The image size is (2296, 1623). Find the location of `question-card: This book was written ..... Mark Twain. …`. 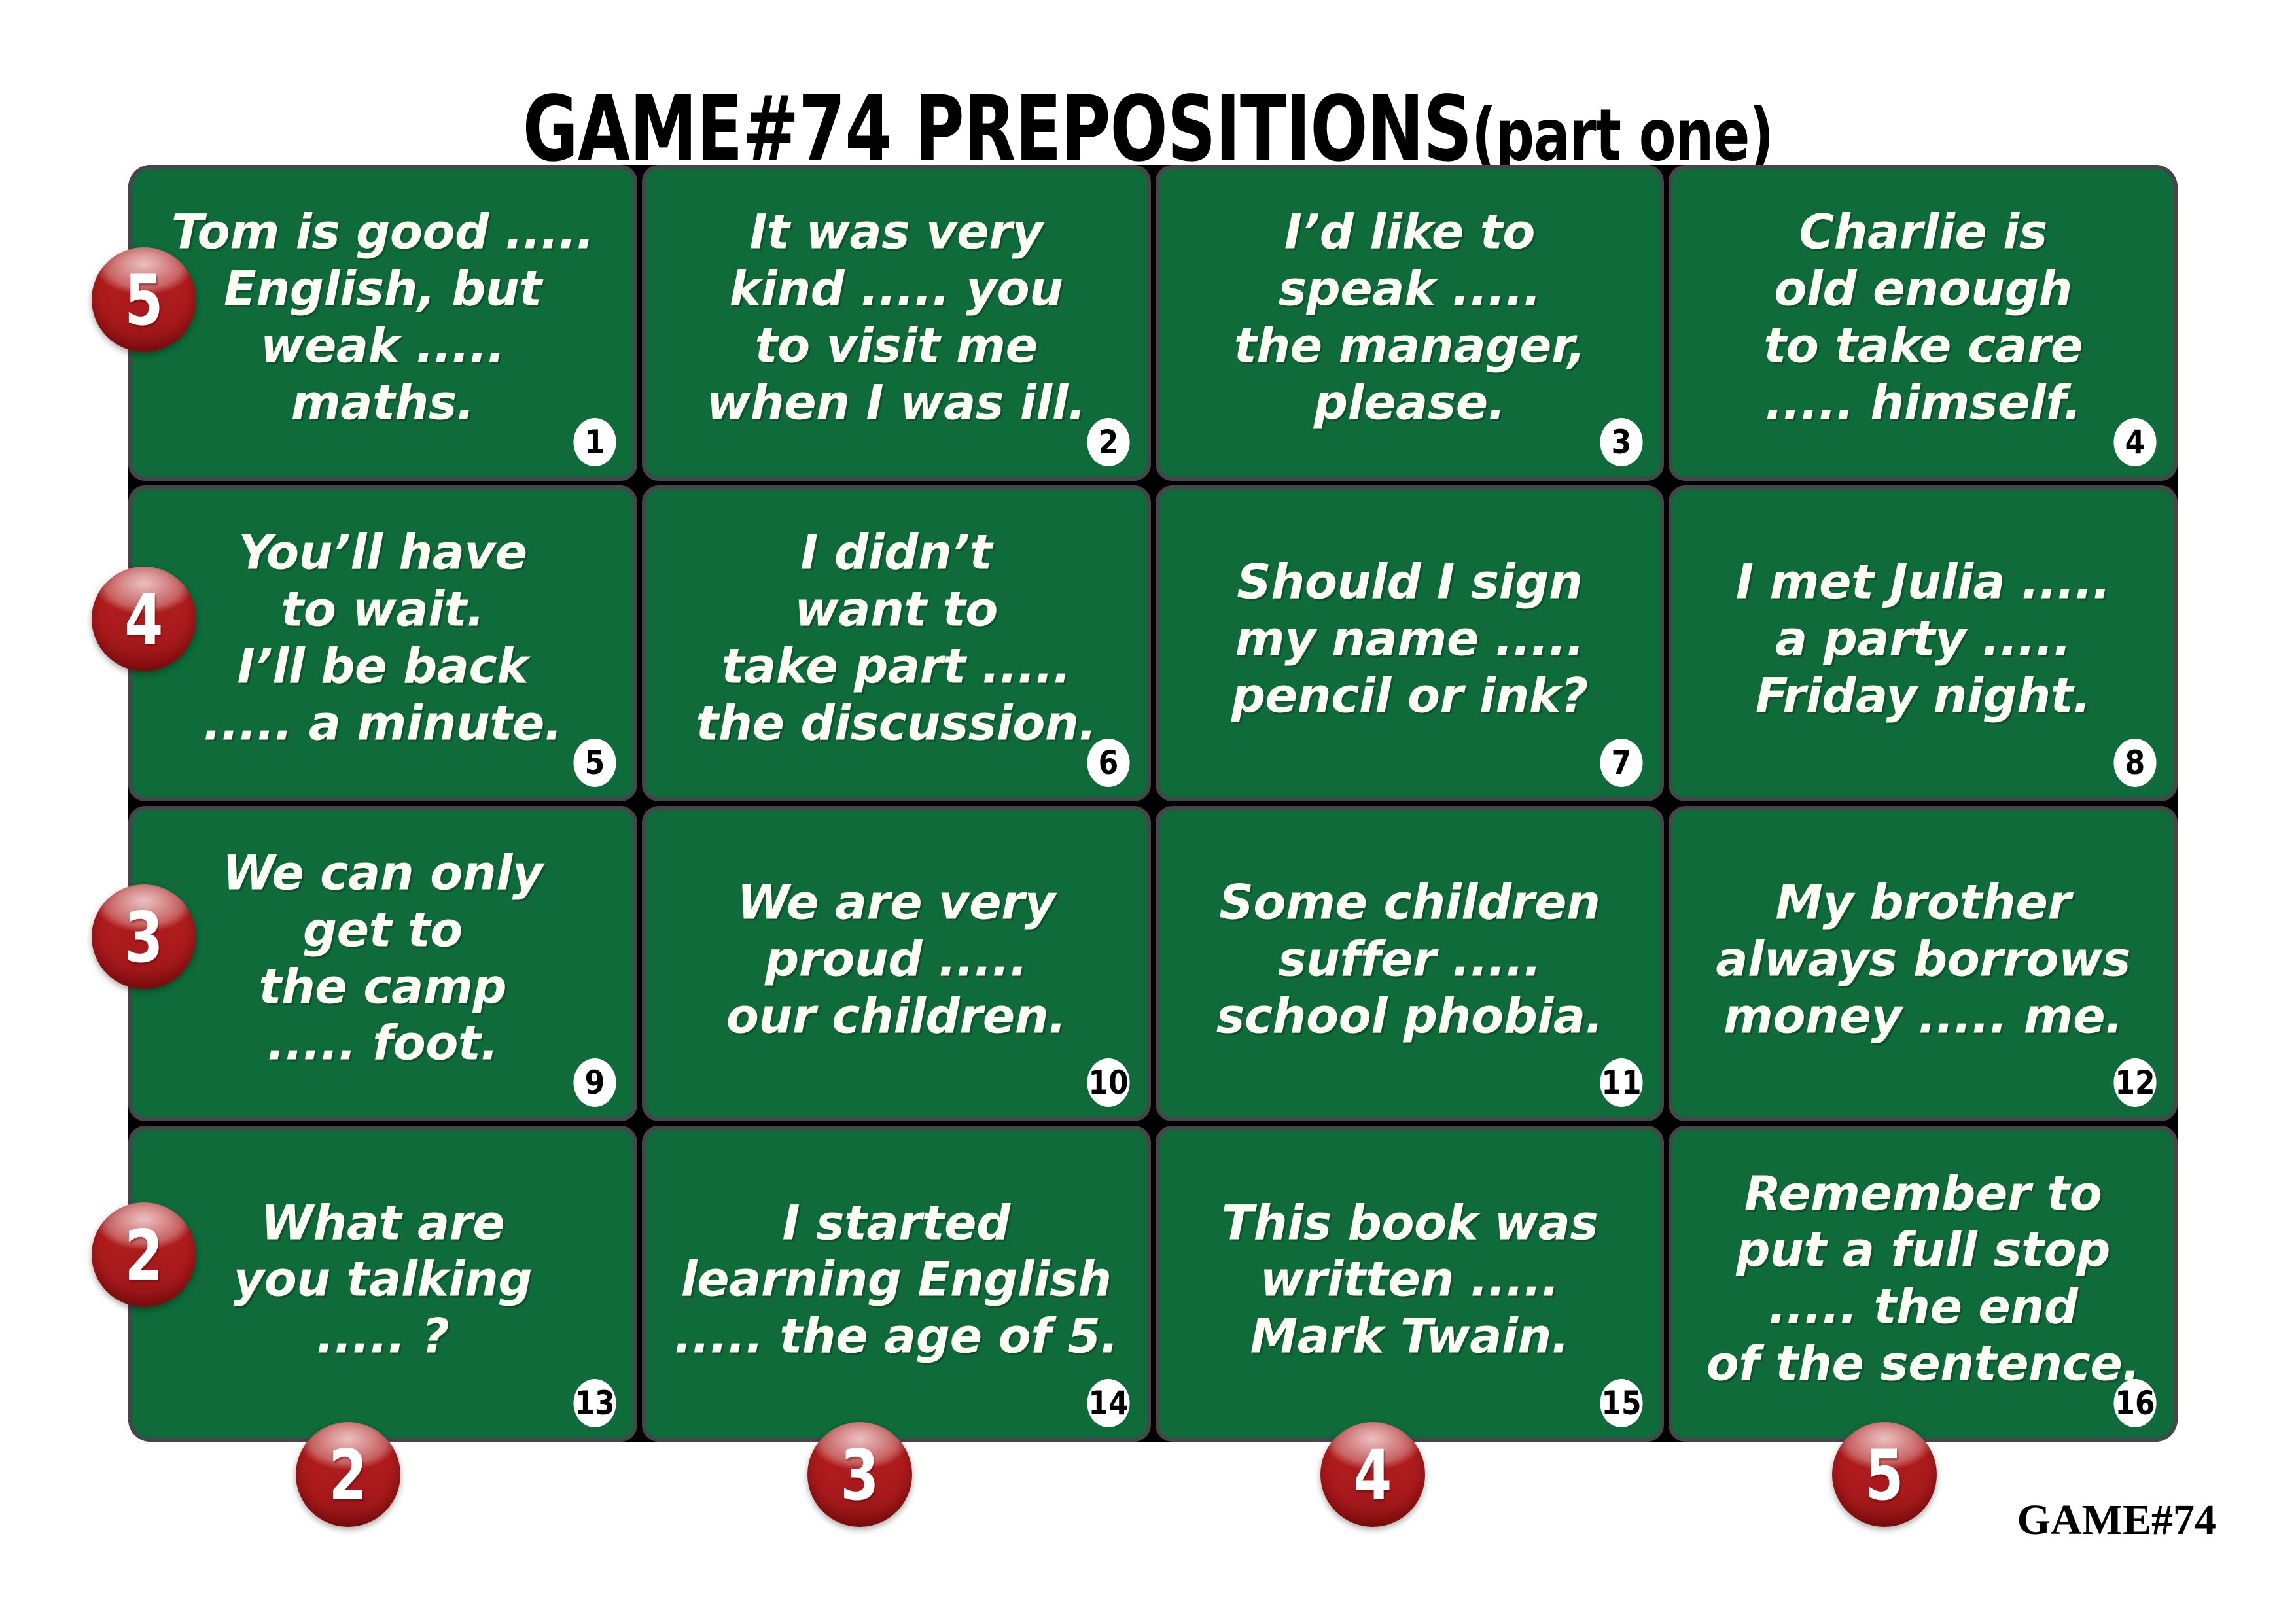

question-card: This book was written ..... Mark Twain. … is located at coordinates (1410, 1284).